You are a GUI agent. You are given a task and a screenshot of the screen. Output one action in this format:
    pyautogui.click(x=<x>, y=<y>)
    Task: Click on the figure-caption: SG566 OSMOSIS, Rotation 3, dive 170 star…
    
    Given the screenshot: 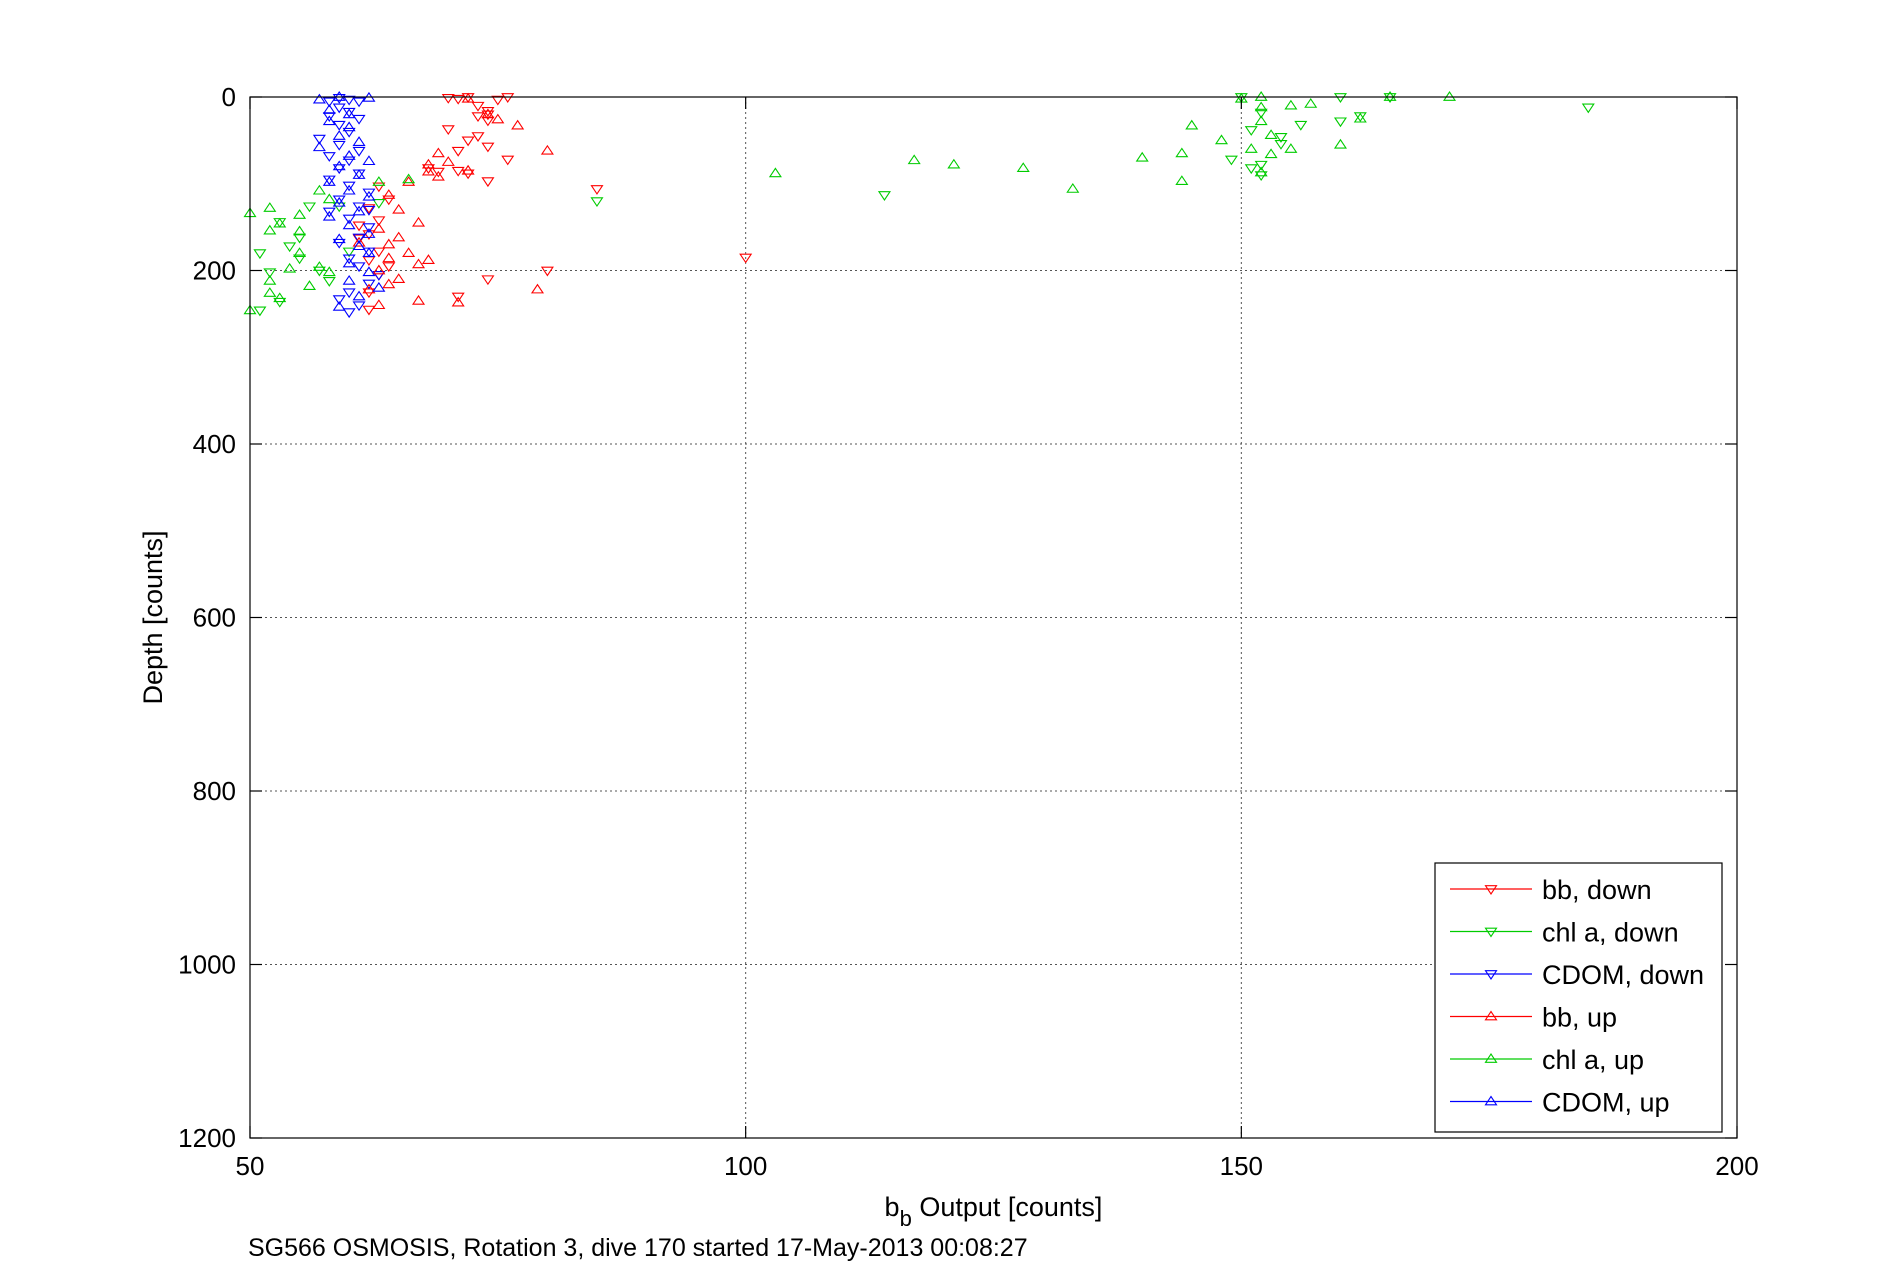 What is the action you would take?
    pyautogui.click(x=638, y=1248)
    